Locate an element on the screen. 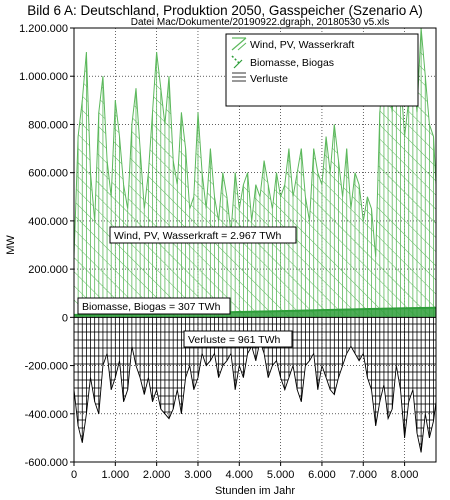  y-tick-label: 200.000 is located at coordinates (48, 270).